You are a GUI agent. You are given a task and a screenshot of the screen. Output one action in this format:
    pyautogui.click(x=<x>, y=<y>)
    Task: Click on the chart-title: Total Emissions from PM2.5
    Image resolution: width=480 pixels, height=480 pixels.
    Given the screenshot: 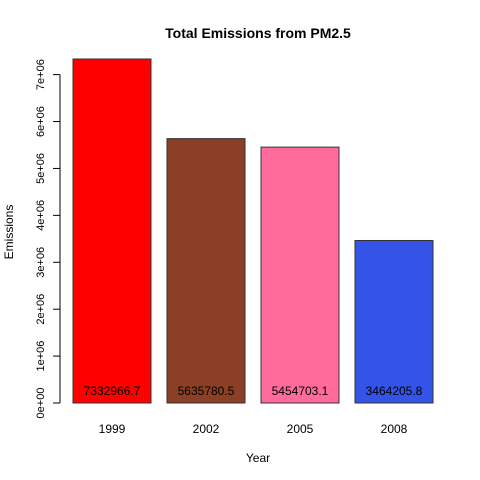 What is the action you would take?
    pyautogui.click(x=258, y=33)
    